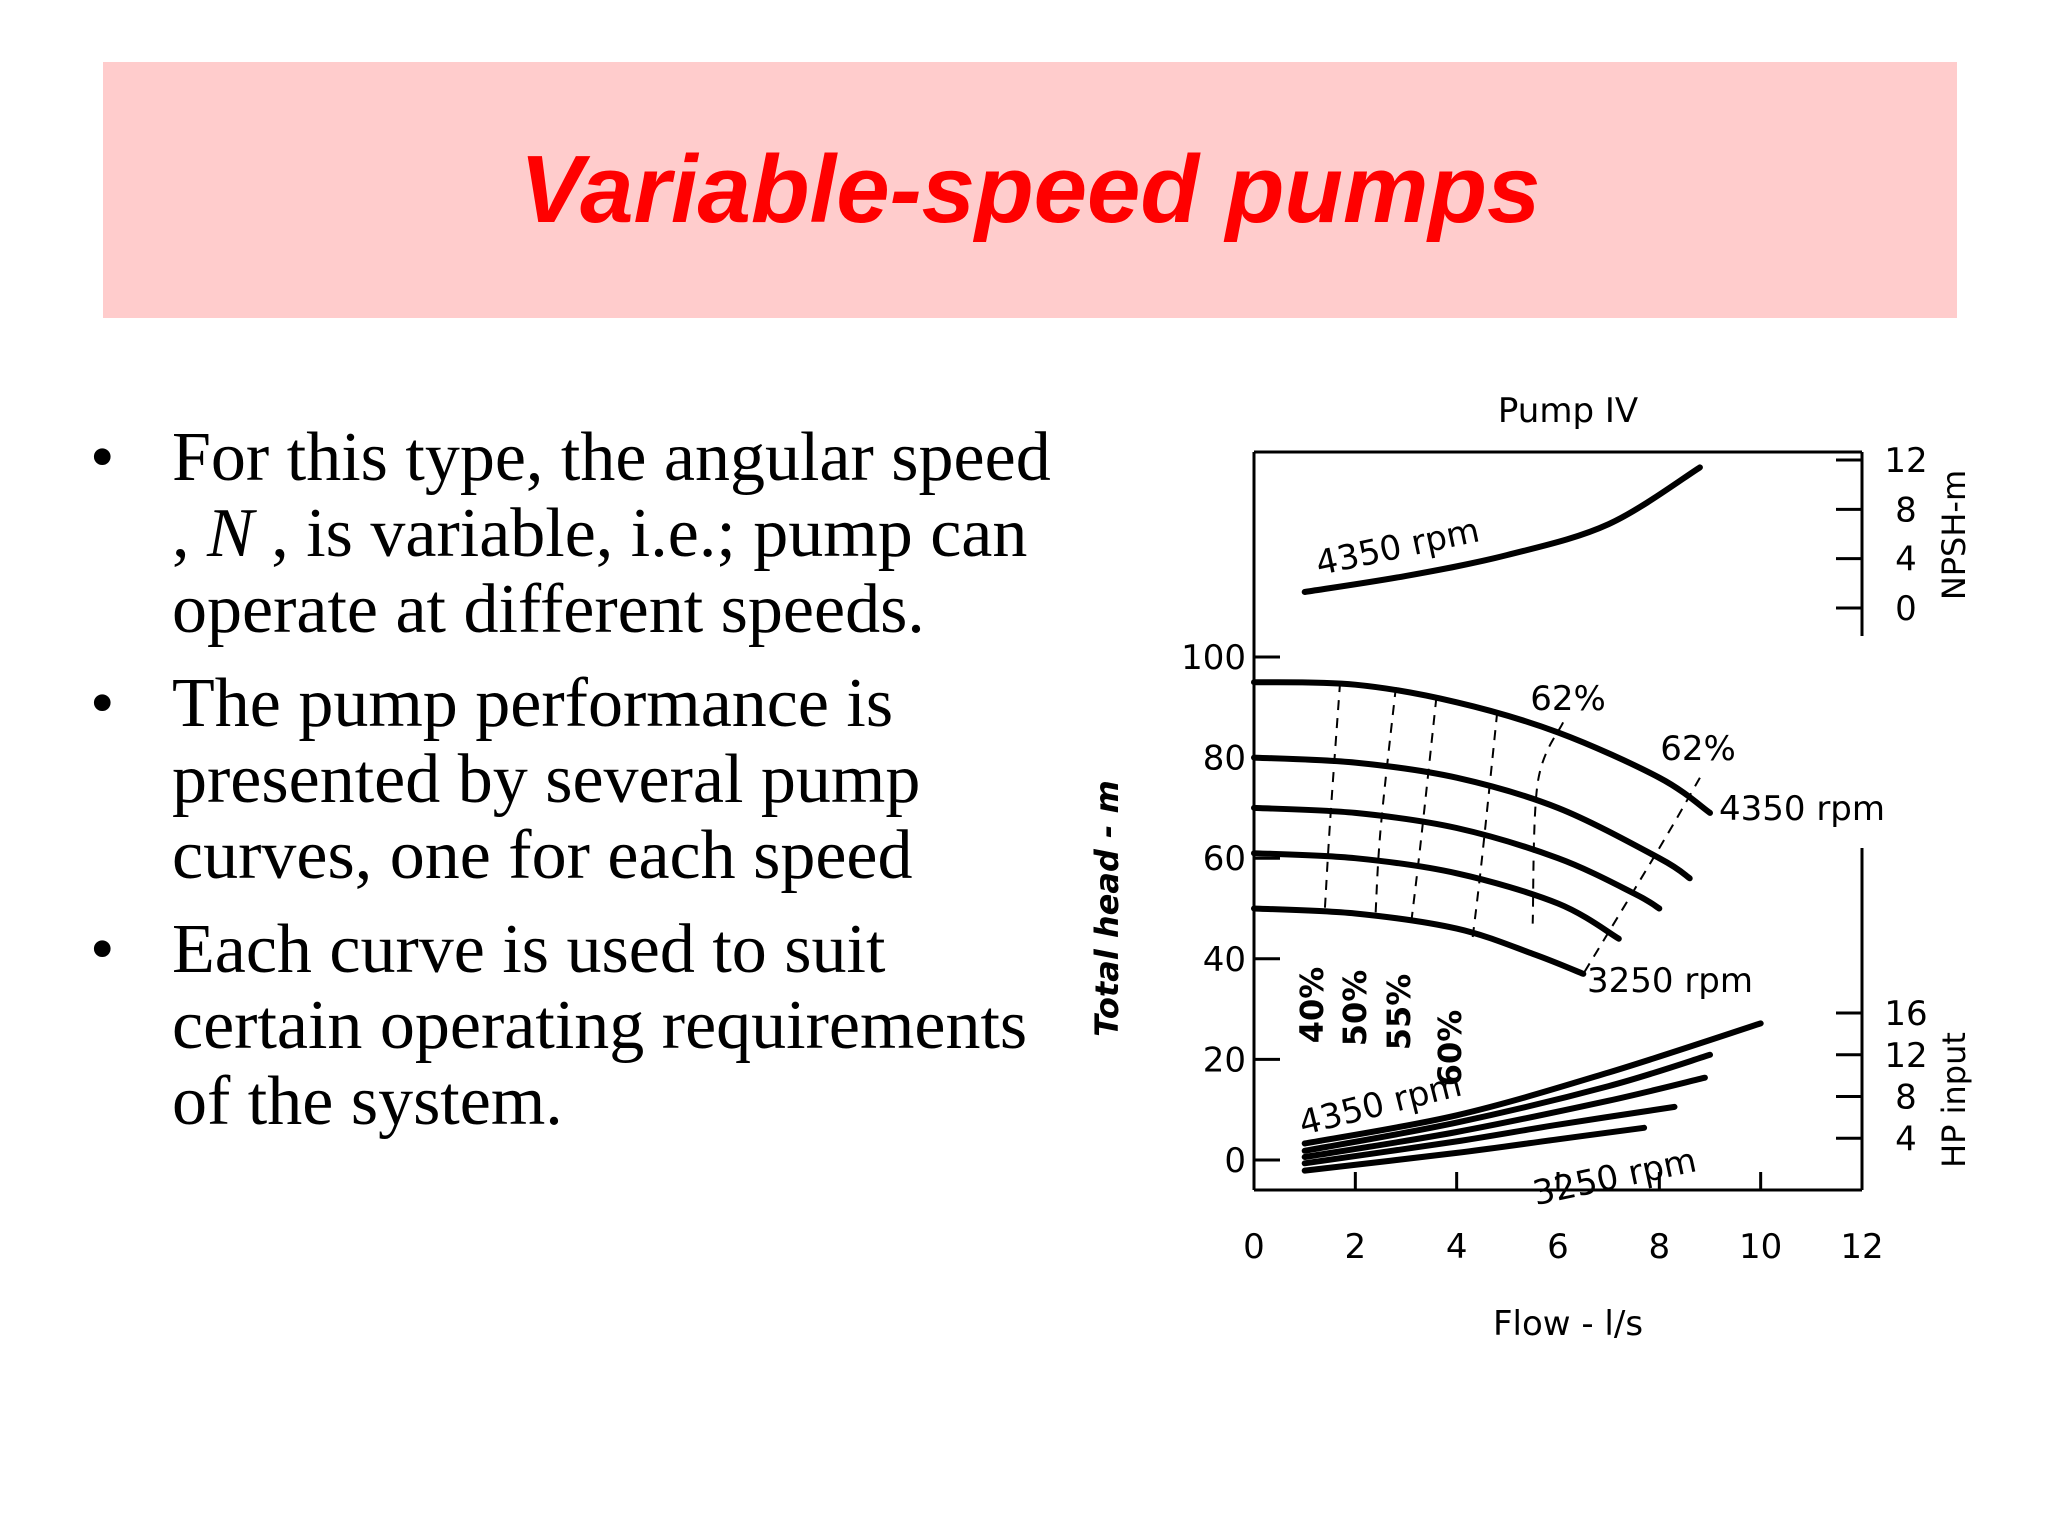  What do you see at coordinates (1954, 1100) in the screenshot?
I see `hp-axis-label: HP input` at bounding box center [1954, 1100].